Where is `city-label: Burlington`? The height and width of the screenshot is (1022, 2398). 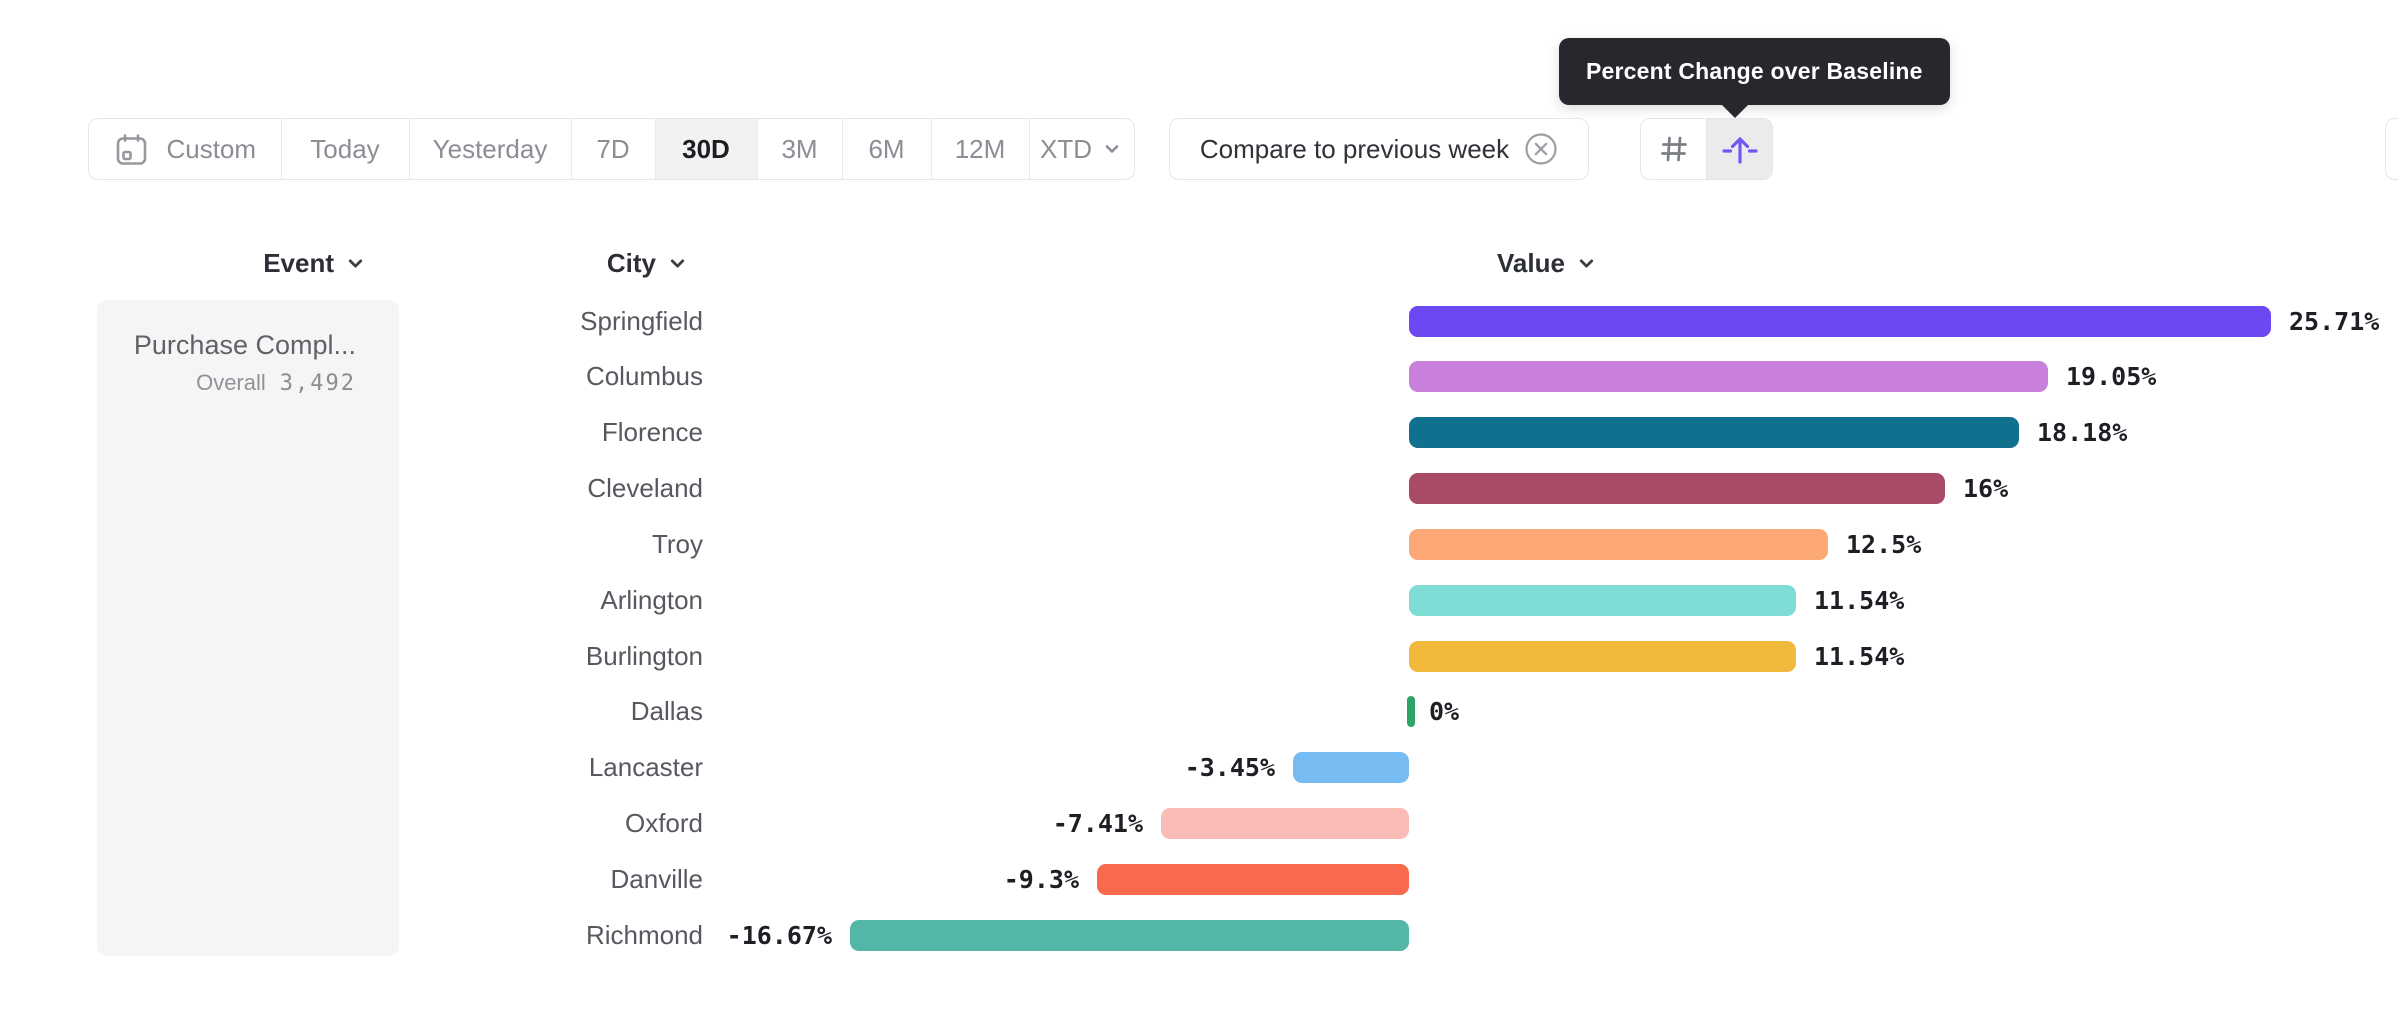
city-label: Burlington is located at coordinates (644, 655).